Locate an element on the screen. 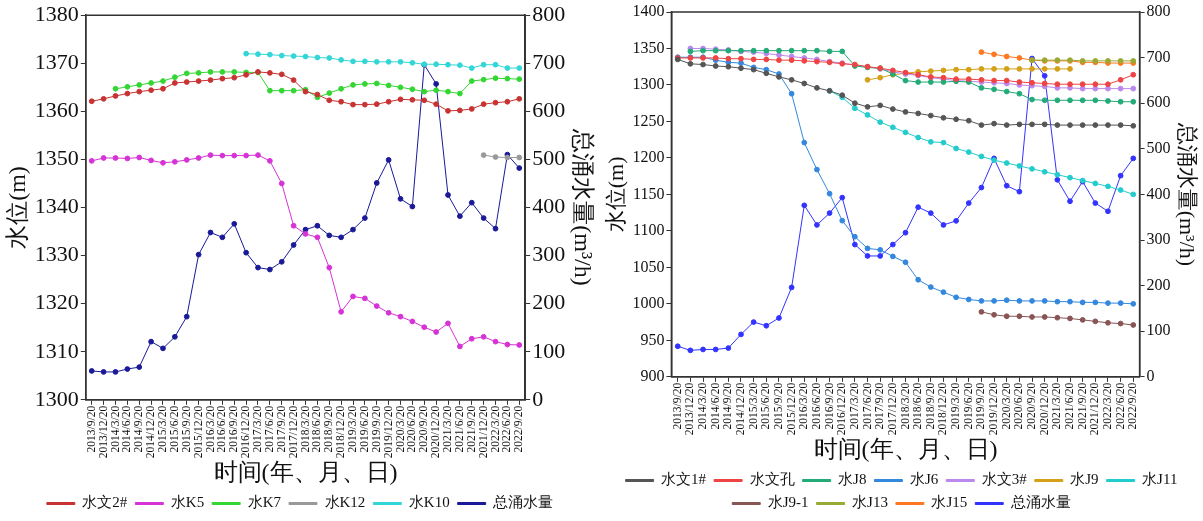 The height and width of the screenshot is (521, 1203). y-tick-label: 1400 is located at coordinates (648, 11).